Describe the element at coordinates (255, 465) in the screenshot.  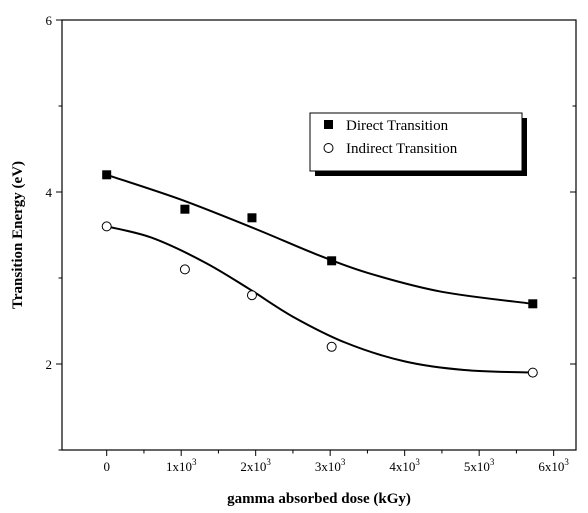
I see `x-tick-label: 2x10³` at that location.